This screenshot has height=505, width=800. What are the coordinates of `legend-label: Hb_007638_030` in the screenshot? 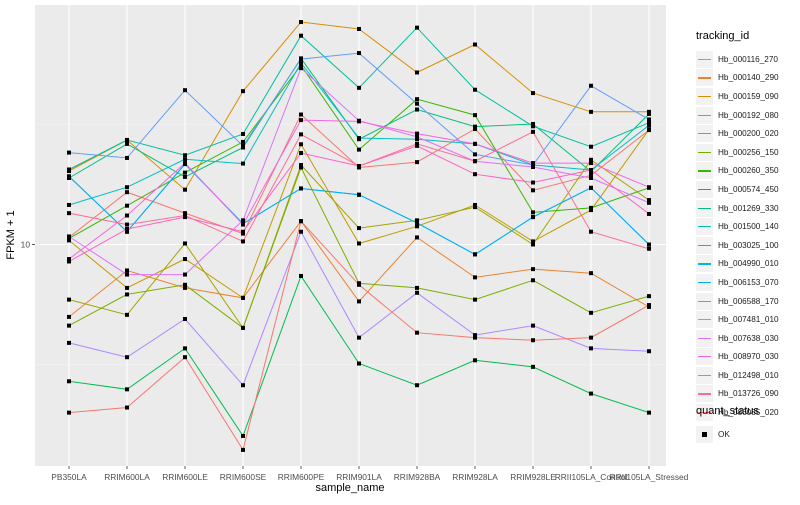 It's located at (748, 338).